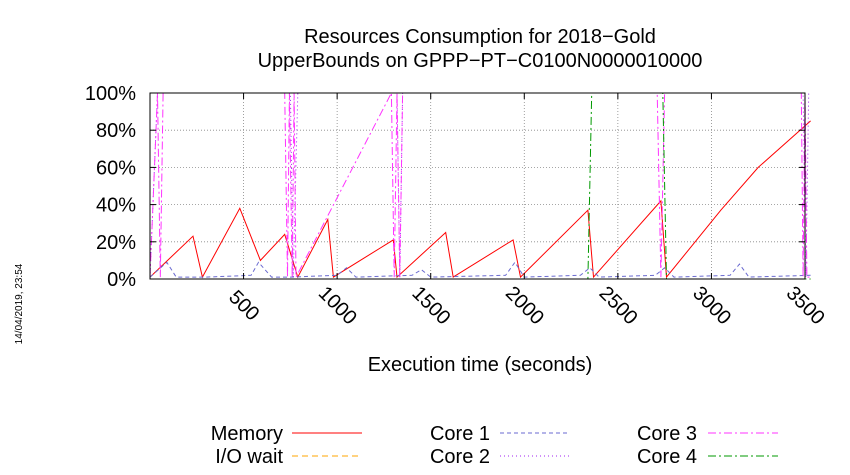  I want to click on y-tick-label: 80%, so click(116, 131).